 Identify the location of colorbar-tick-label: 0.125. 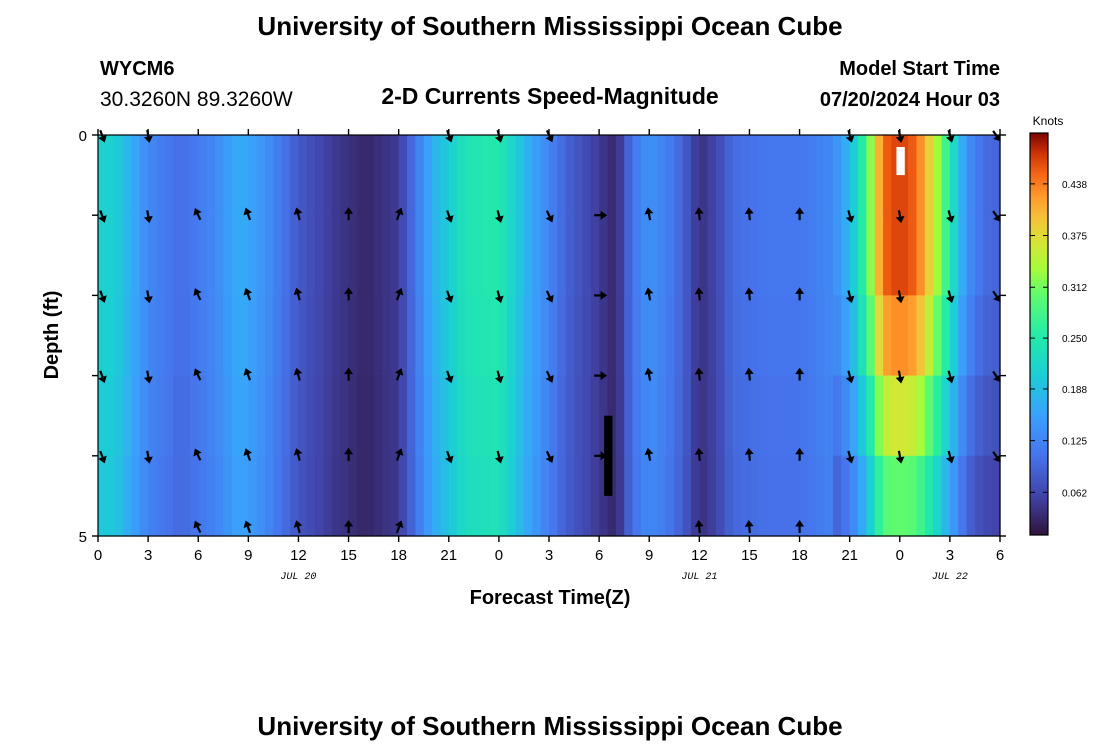
(1074, 442).